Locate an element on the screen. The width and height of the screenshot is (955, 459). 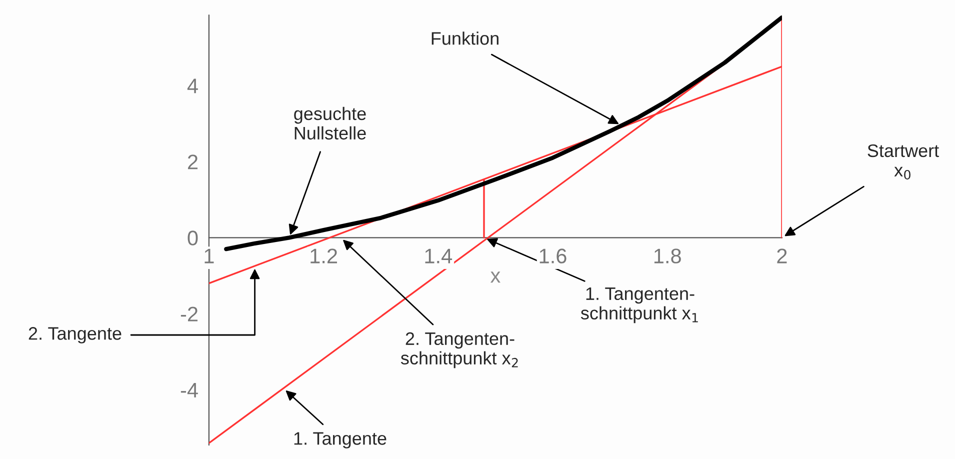
y-tick-label: -2 is located at coordinates (189, 314).